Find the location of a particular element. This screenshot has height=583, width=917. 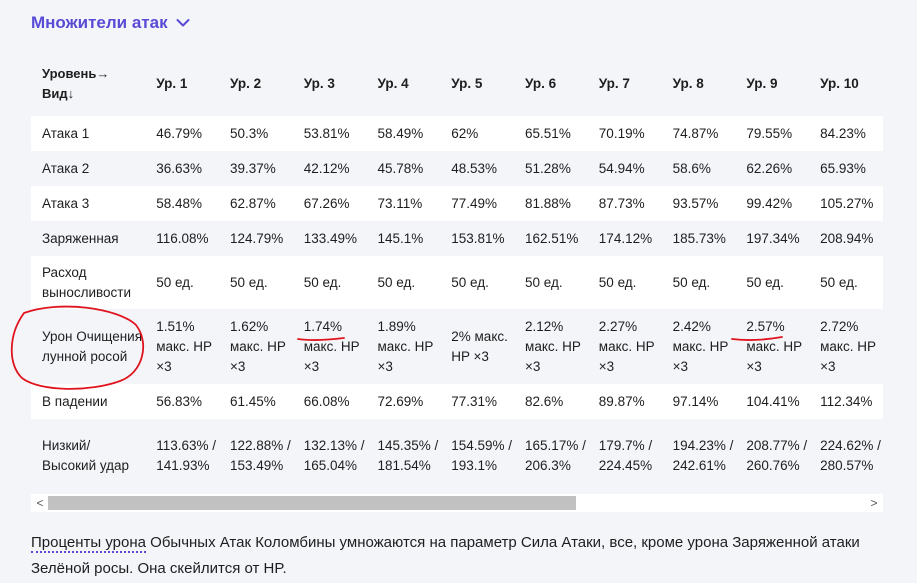

table-cell: 58.49% is located at coordinates (403, 133).